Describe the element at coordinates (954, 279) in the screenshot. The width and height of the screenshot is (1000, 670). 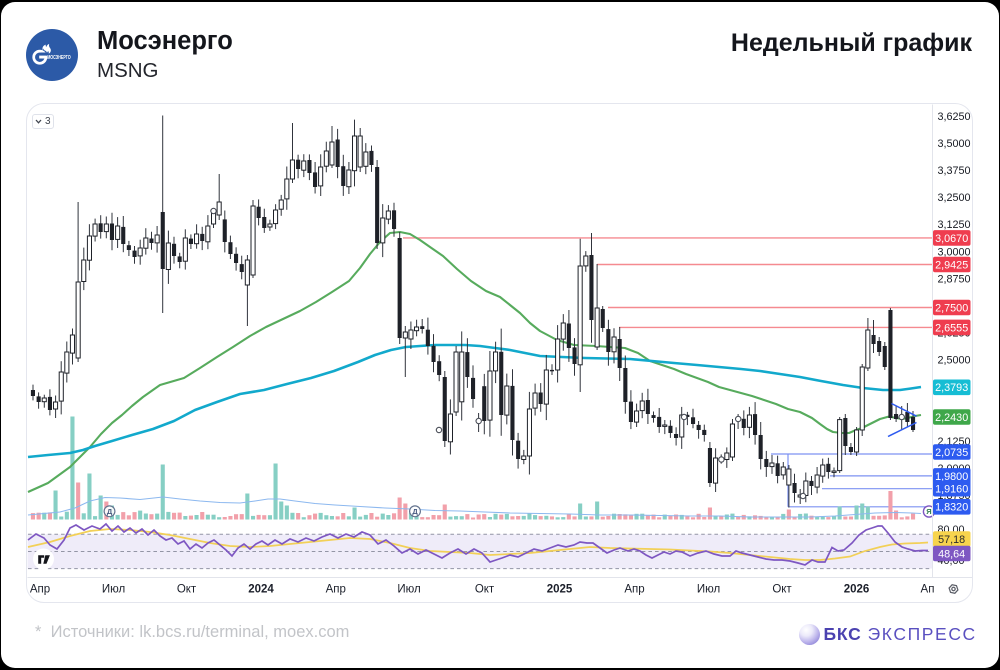
I see `svg-text: 2,8750` at that location.